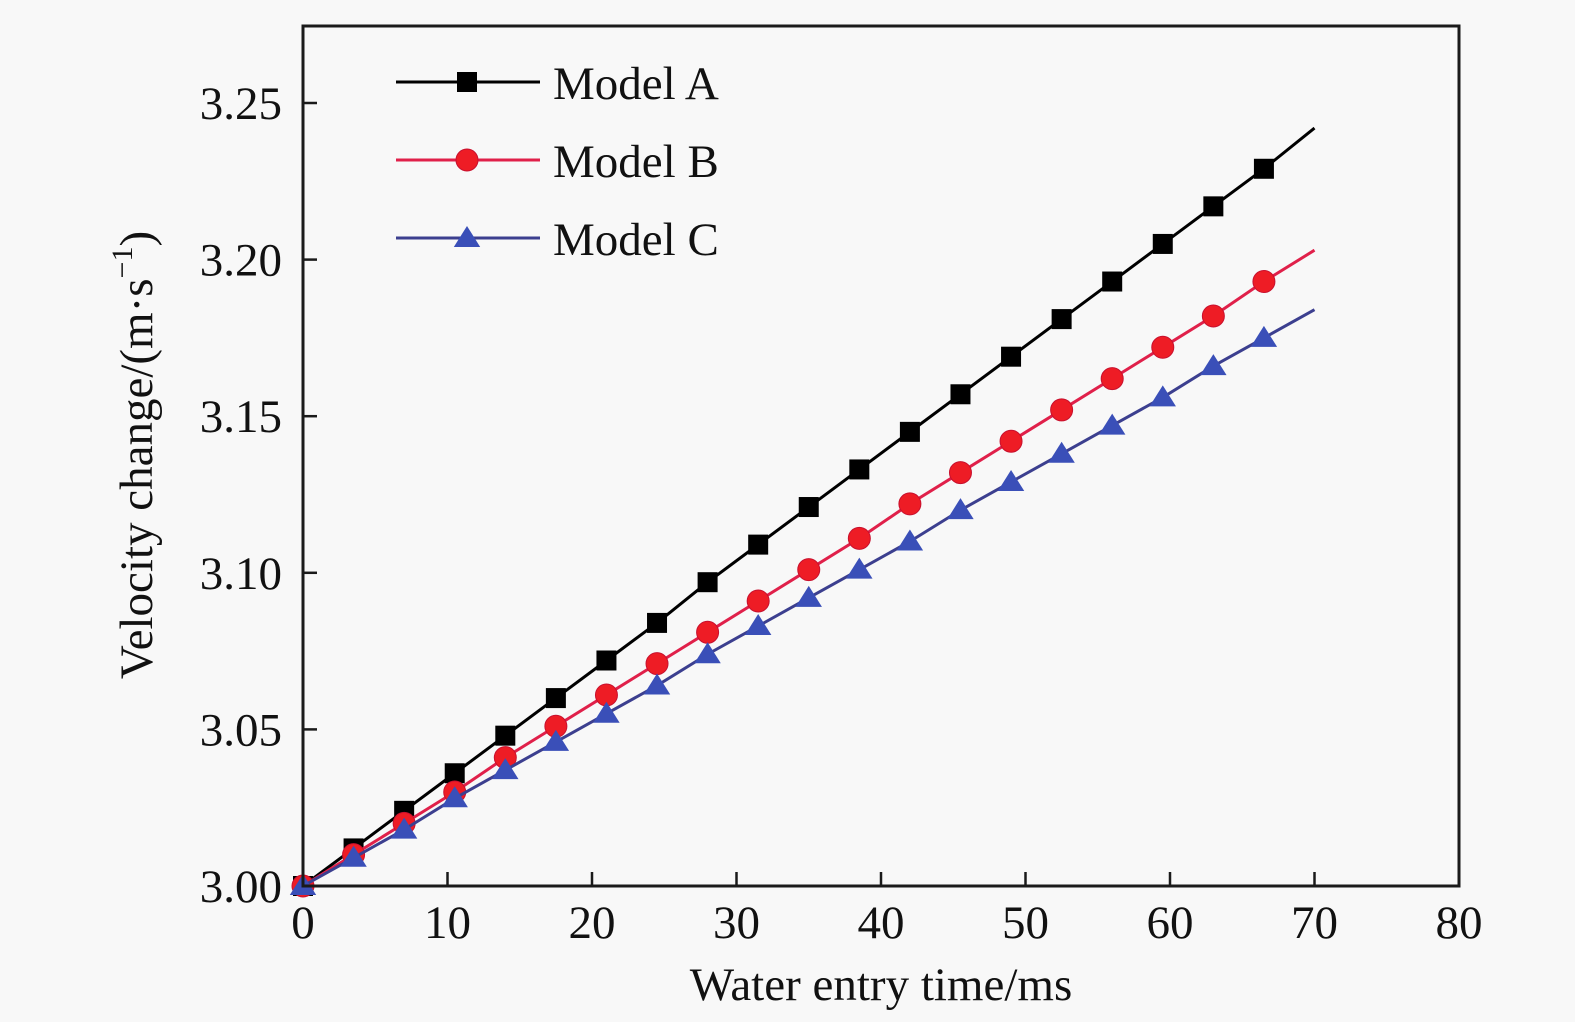 The width and height of the screenshot is (1575, 1022). I want to click on legend-marker-square-icon, so click(467, 82).